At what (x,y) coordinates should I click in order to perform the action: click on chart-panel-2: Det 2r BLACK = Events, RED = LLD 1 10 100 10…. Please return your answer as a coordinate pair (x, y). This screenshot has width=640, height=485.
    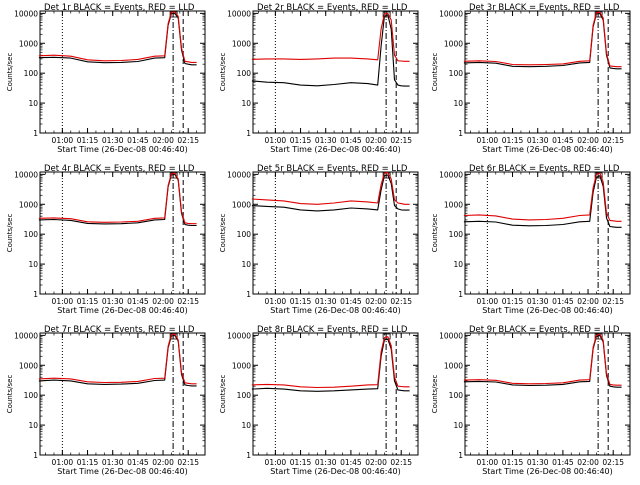
    Looking at the image, I should click on (319, 78).